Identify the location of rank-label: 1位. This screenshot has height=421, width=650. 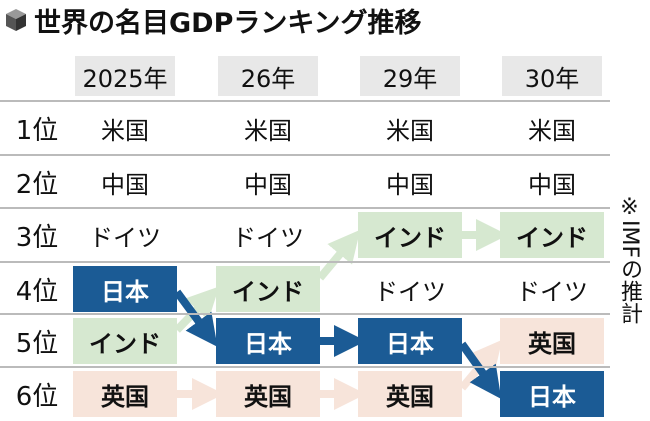
(37, 130).